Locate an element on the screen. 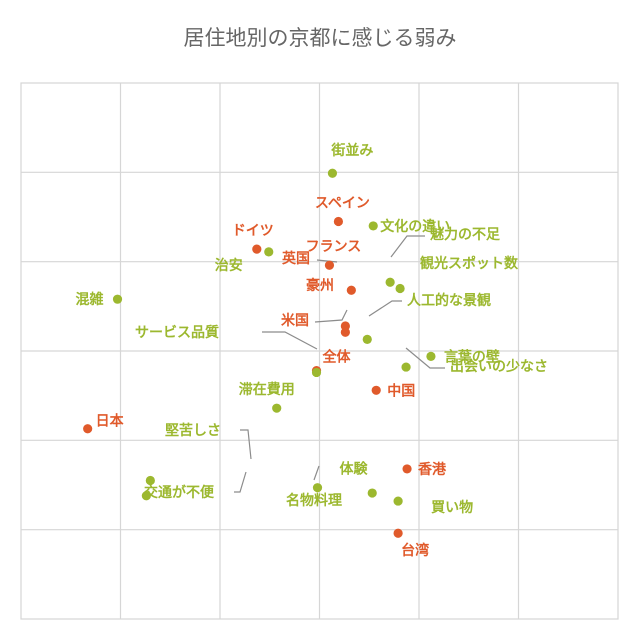  point-label: 米国 is located at coordinates (295, 320).